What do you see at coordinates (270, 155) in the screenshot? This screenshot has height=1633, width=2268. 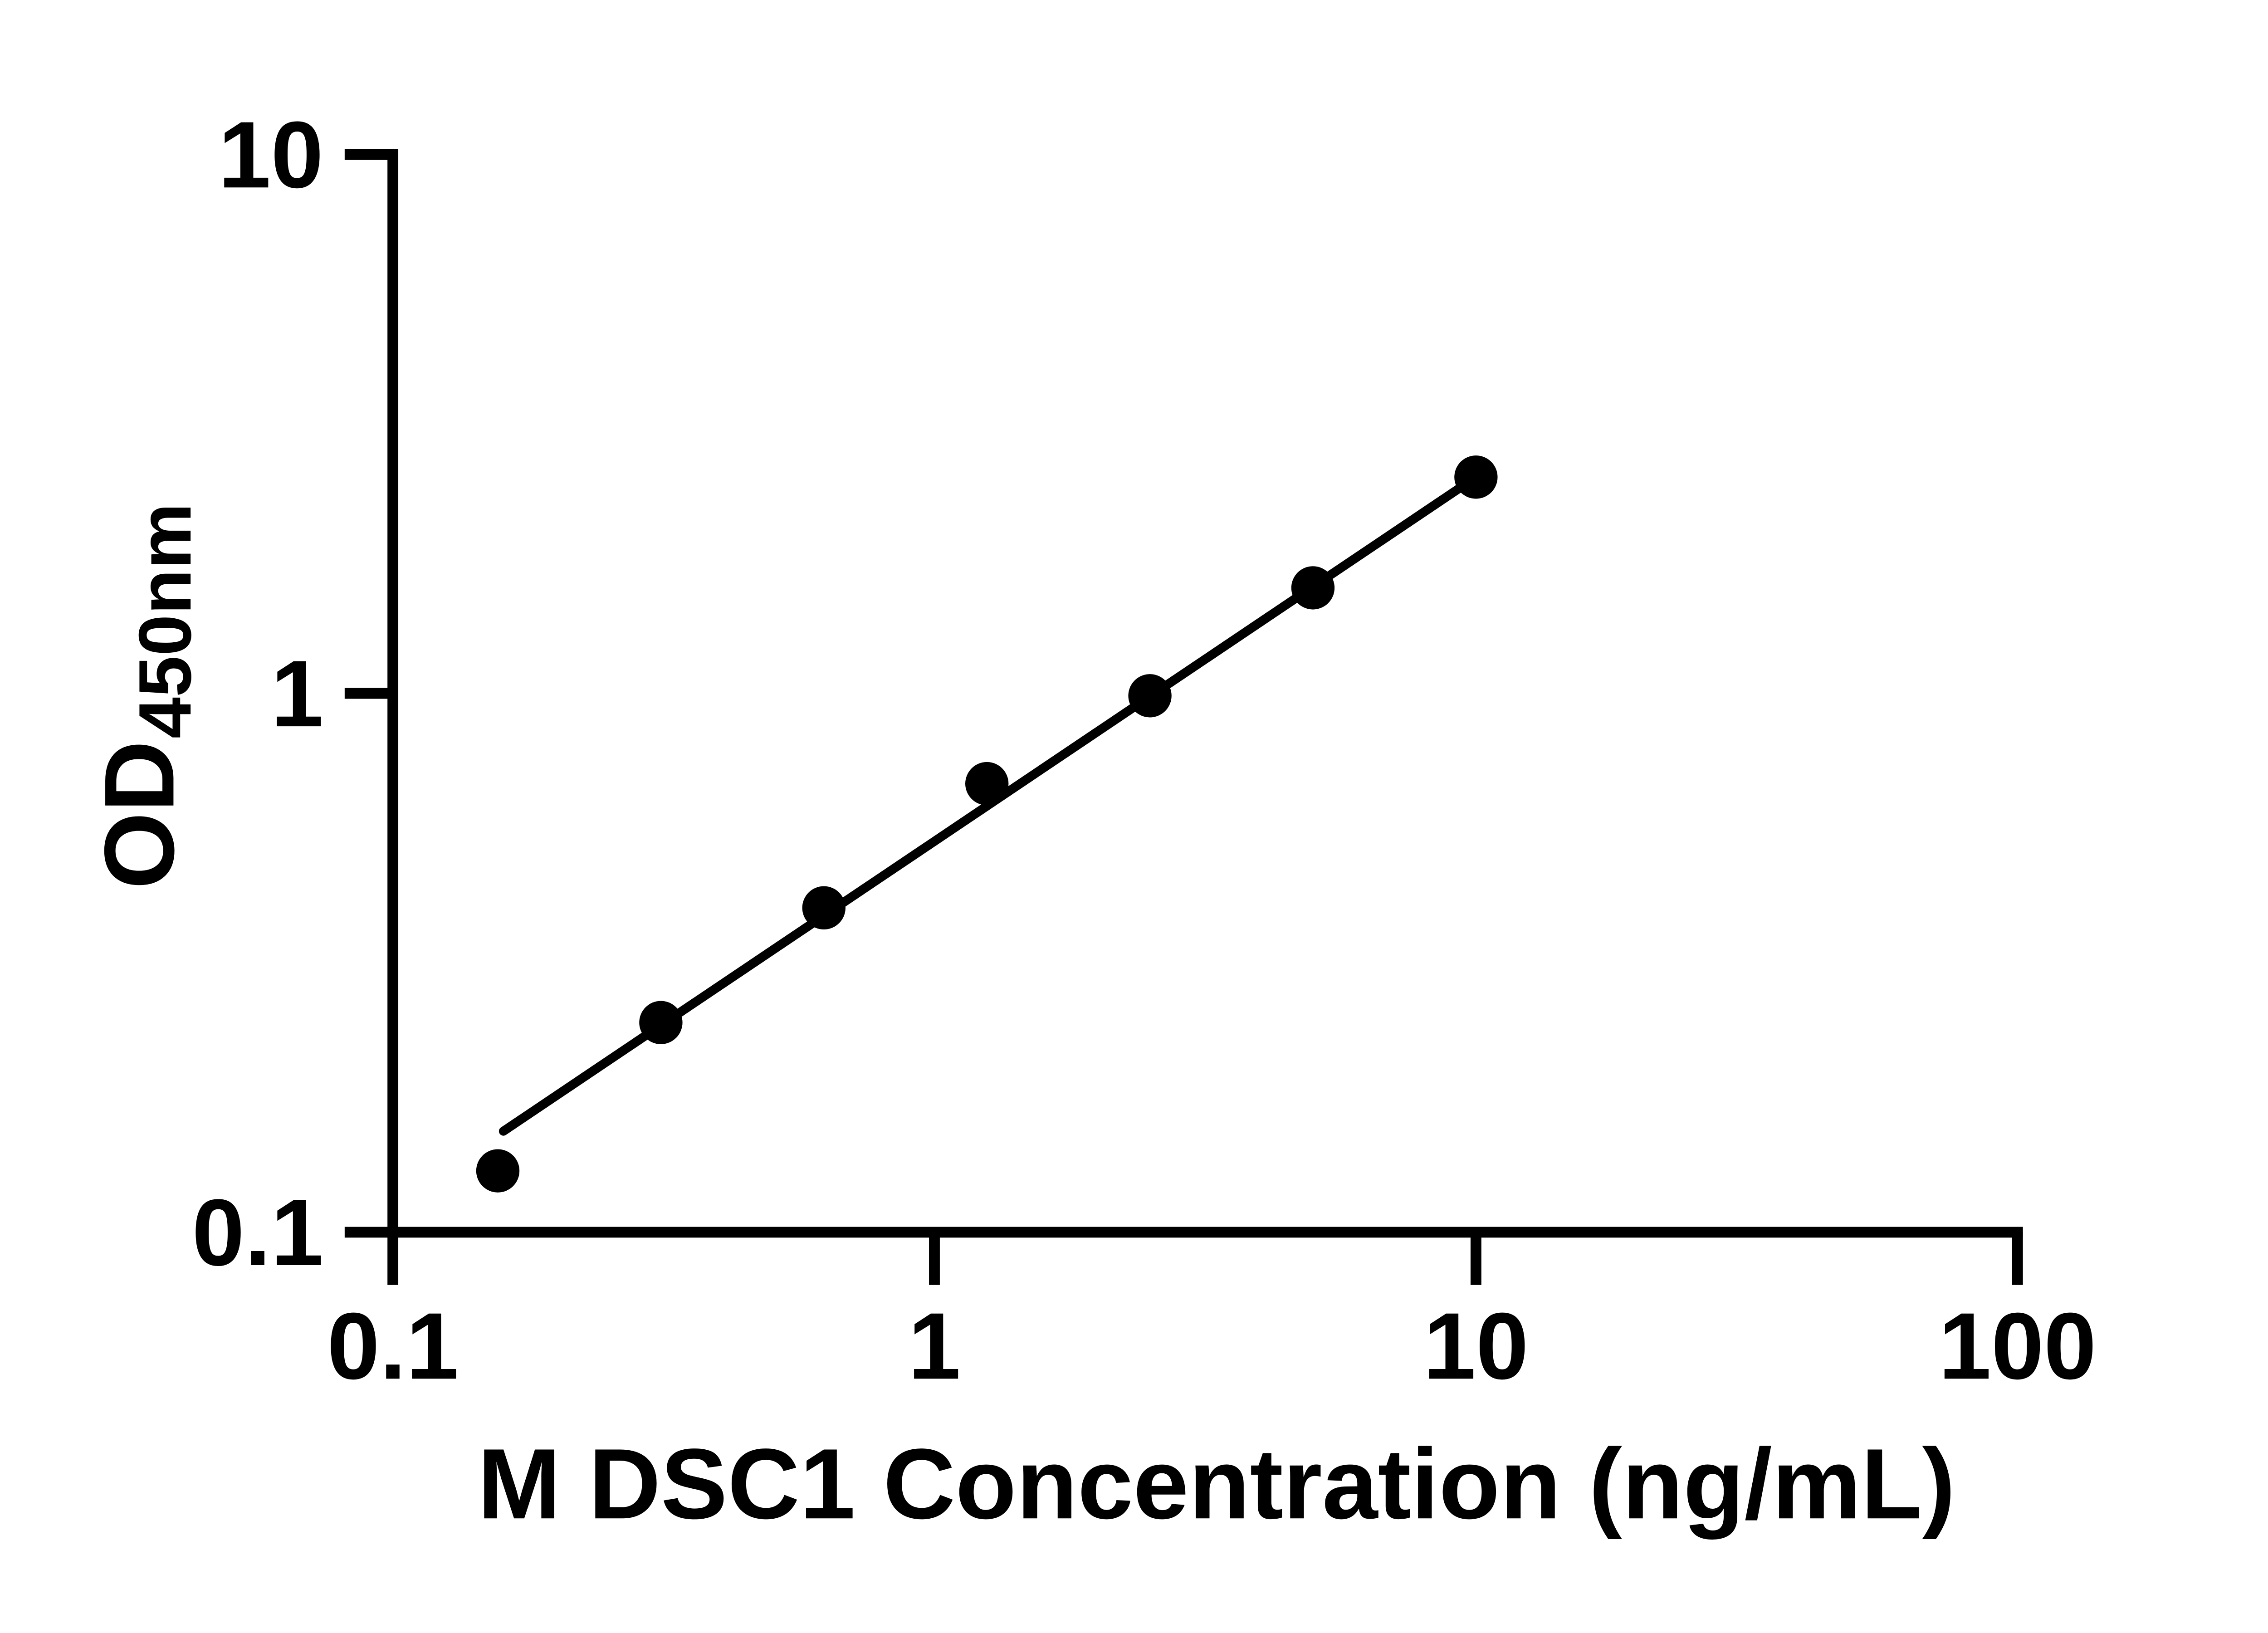 I see `y-tick-label: 10` at bounding box center [270, 155].